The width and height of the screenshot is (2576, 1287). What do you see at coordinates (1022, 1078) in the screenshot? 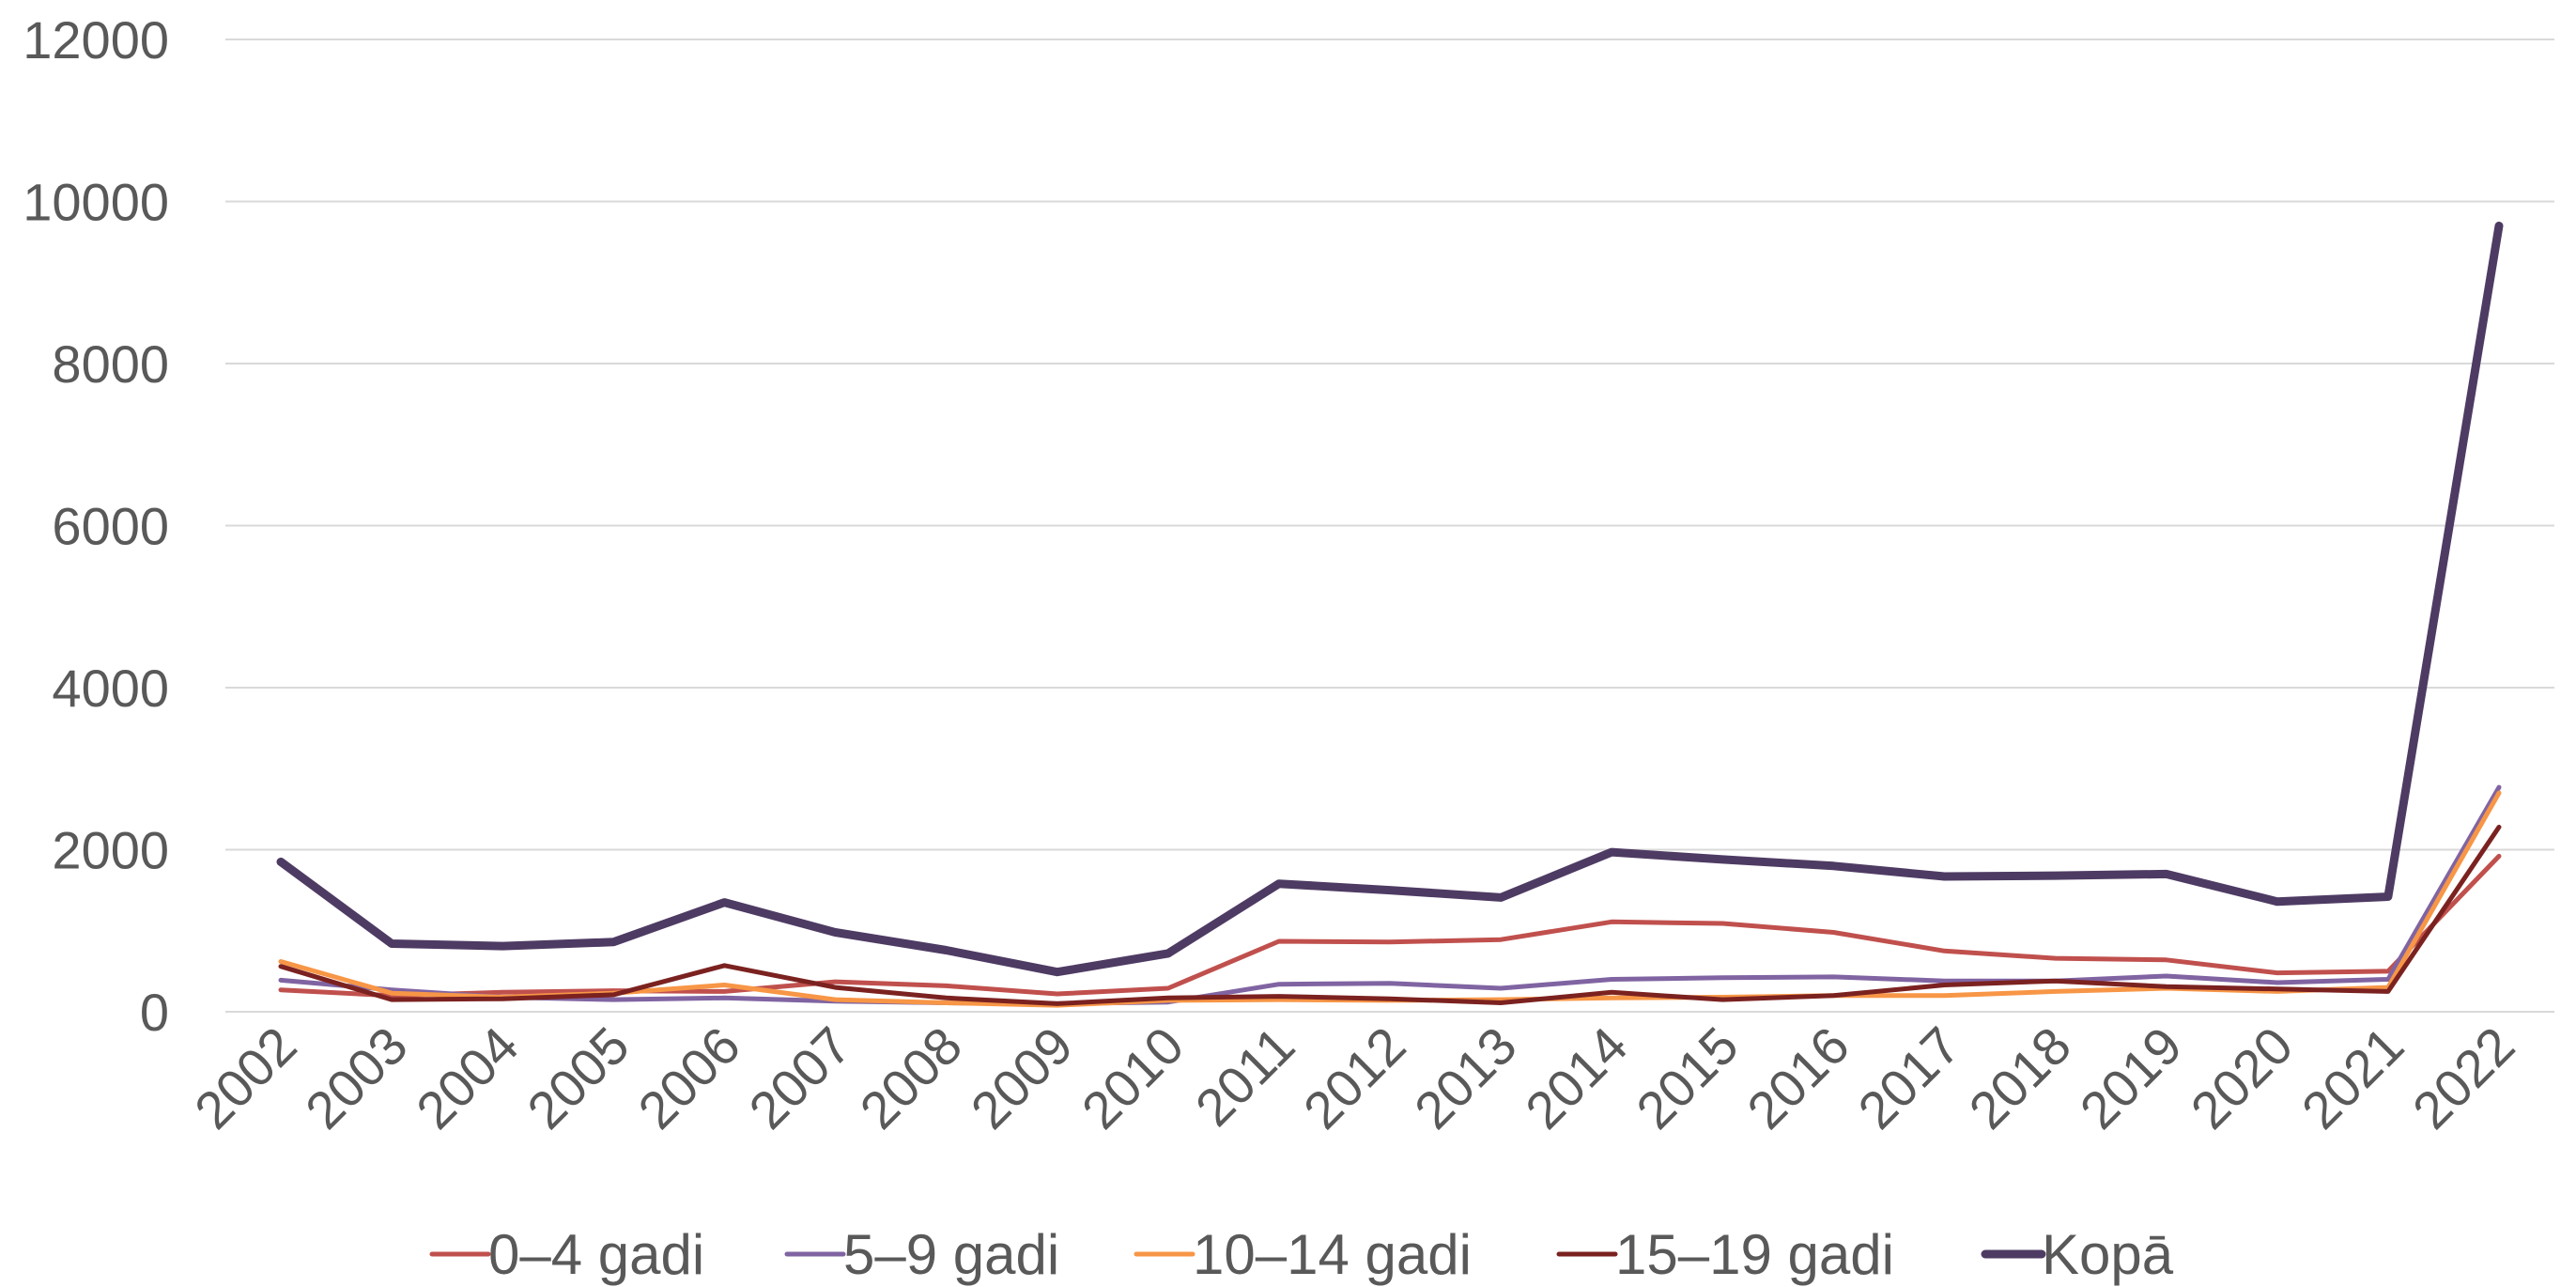
I see `x-tick-label: 2009` at bounding box center [1022, 1078].